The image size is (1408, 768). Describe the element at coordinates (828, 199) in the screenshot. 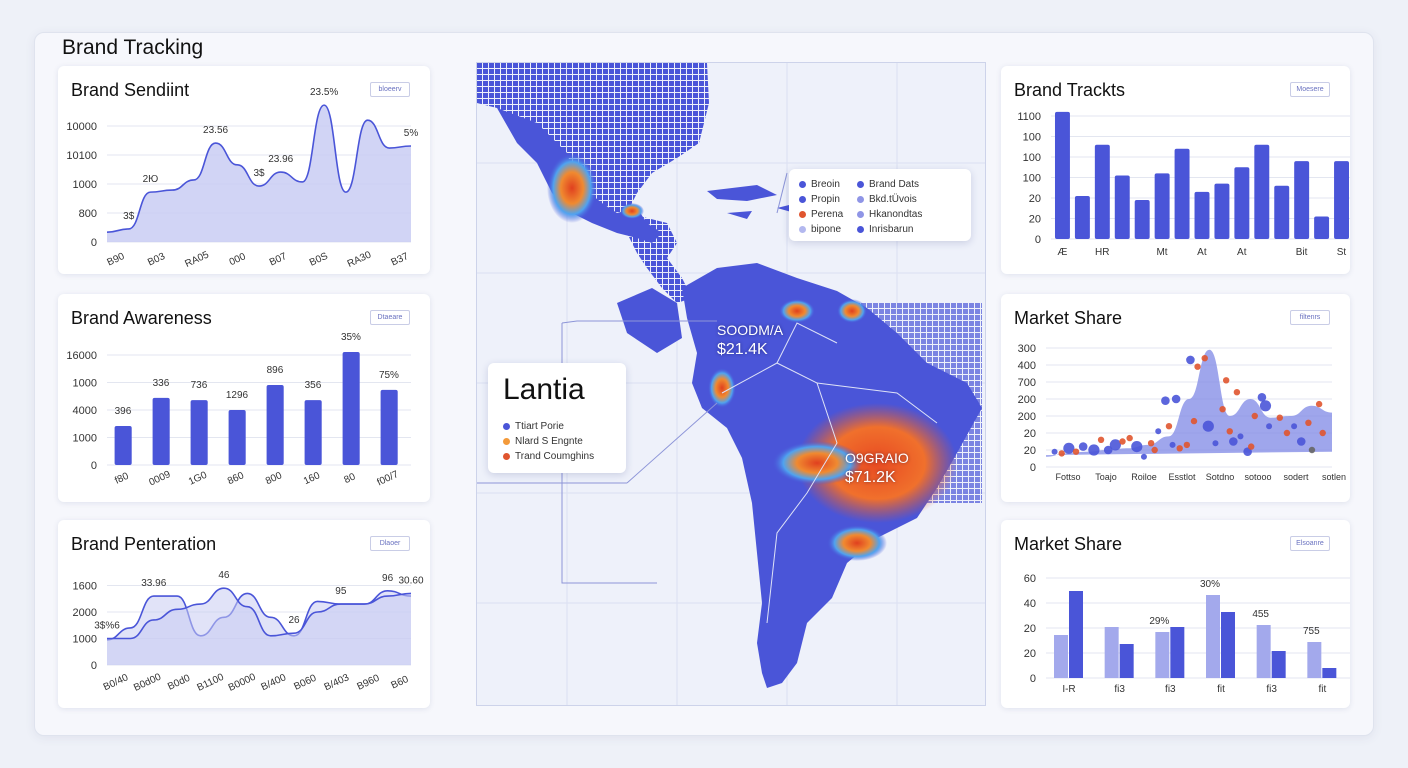

I see `legend-item: Propin` at that location.